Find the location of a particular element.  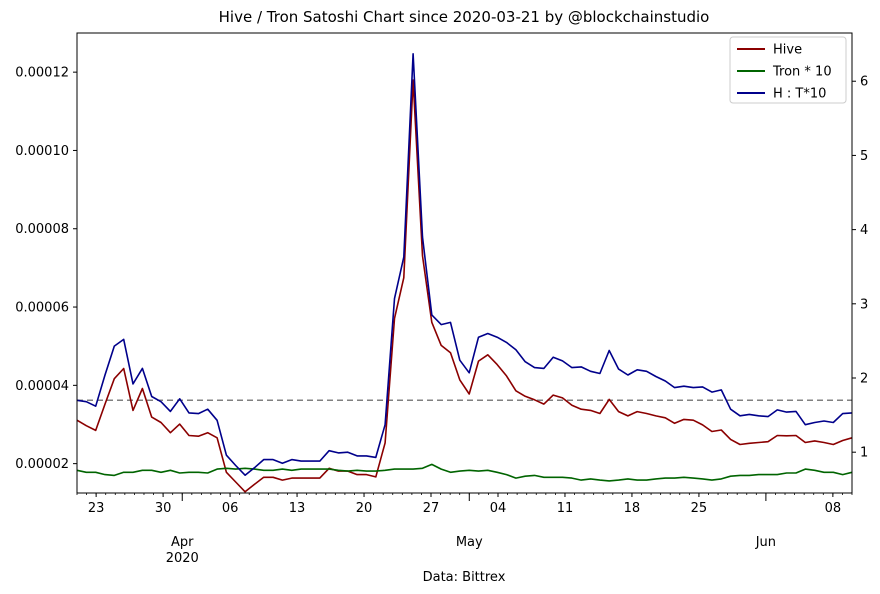

legend: Hive Tron * 10 H : T*10 is located at coordinates (788, 70).